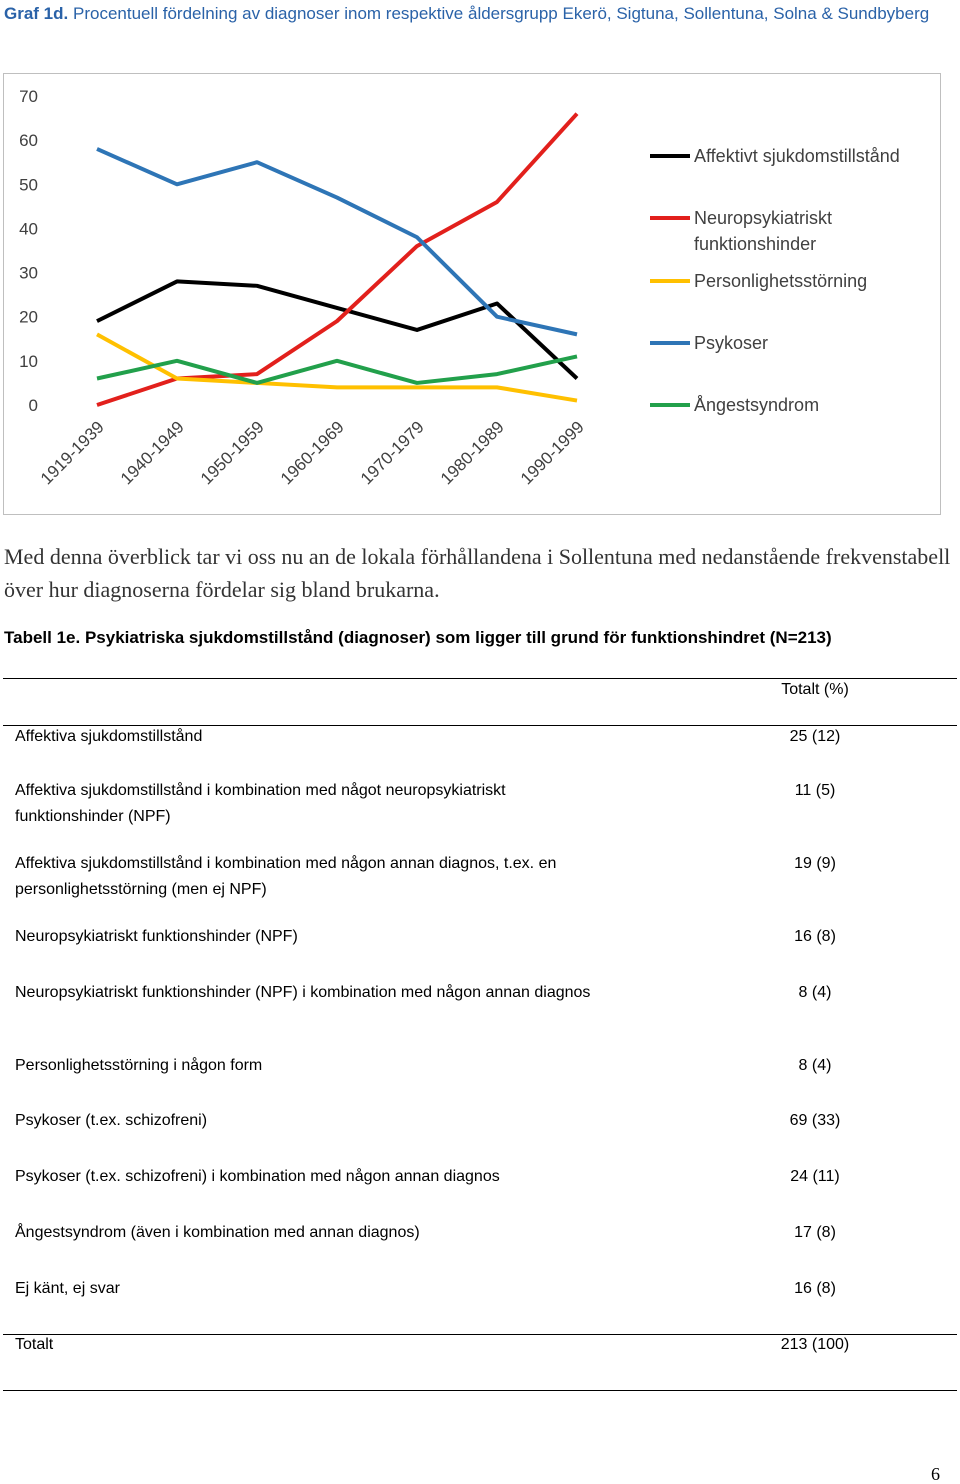  Describe the element at coordinates (757, 405) in the screenshot. I see `legend-label: Ångestsyndrom` at that location.